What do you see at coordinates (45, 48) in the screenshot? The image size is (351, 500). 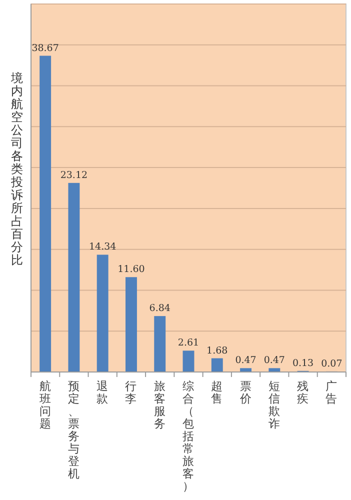 I see `data-label: 38.67` at bounding box center [45, 48].